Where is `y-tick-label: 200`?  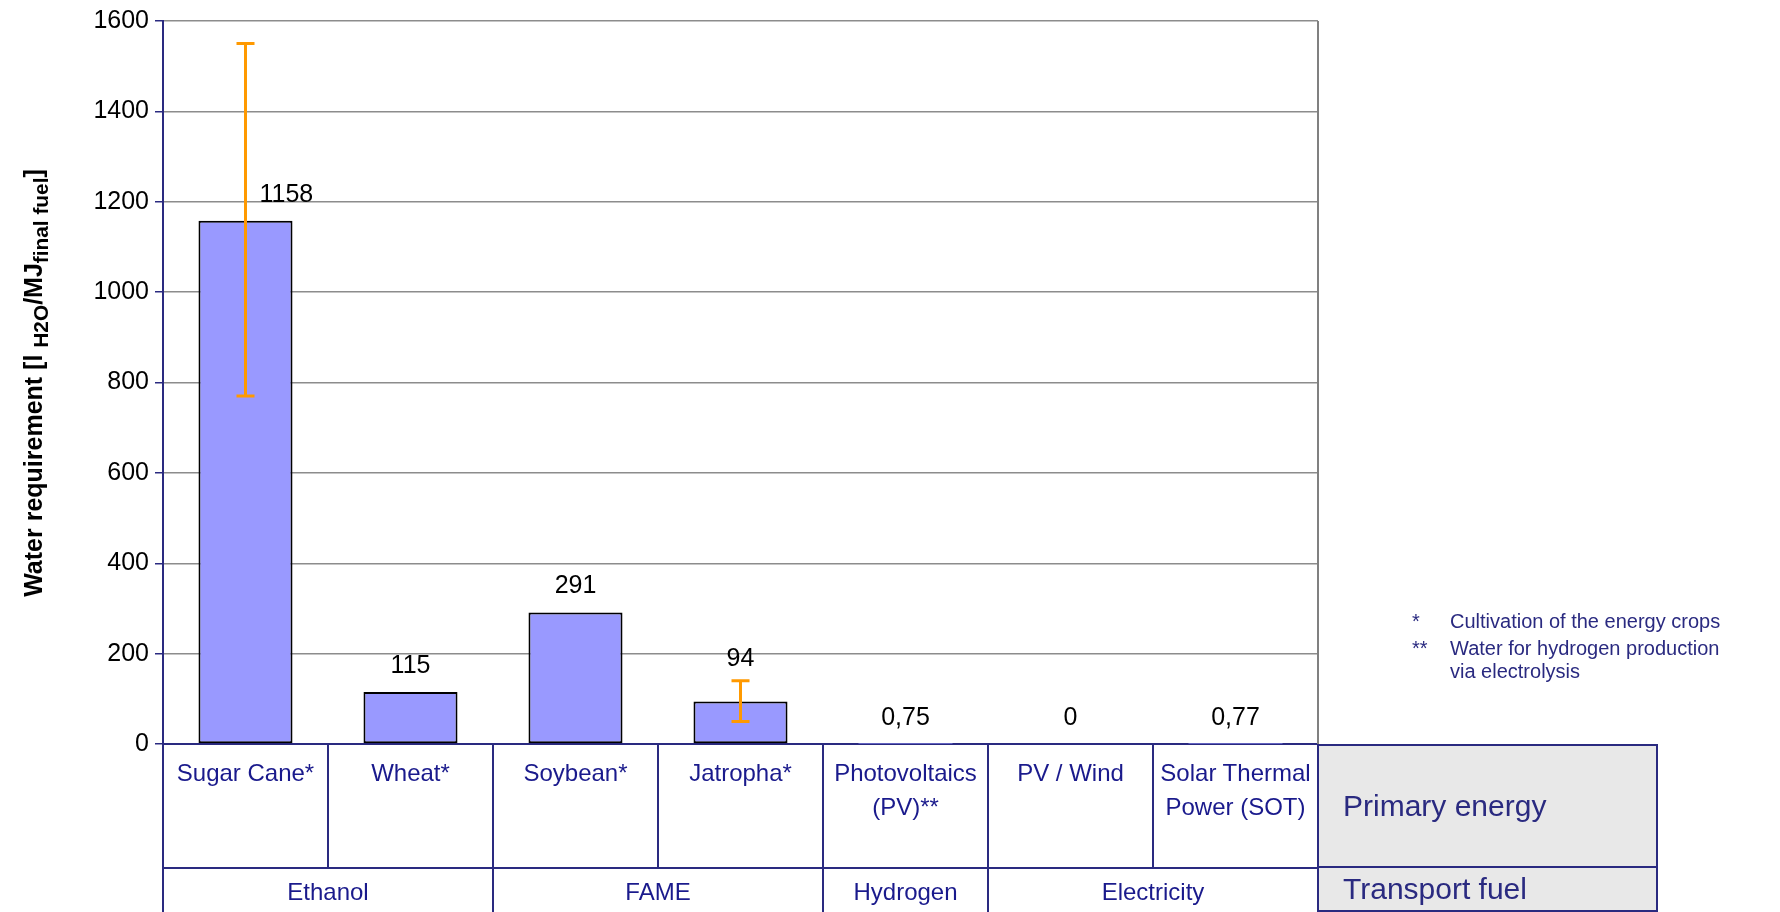 y-tick-label: 200 is located at coordinates (128, 651).